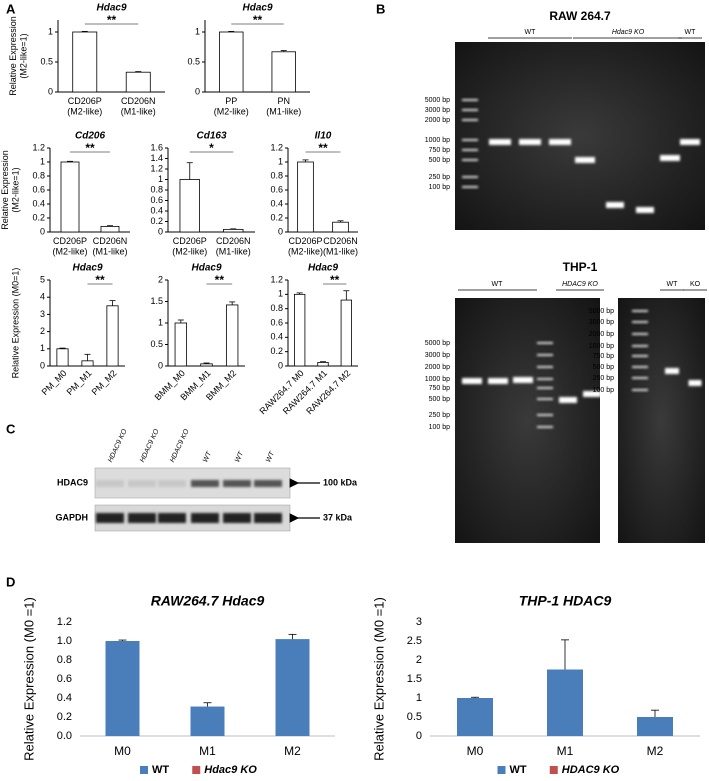 The width and height of the screenshot is (709, 781). I want to click on gel, so click(527, 420).